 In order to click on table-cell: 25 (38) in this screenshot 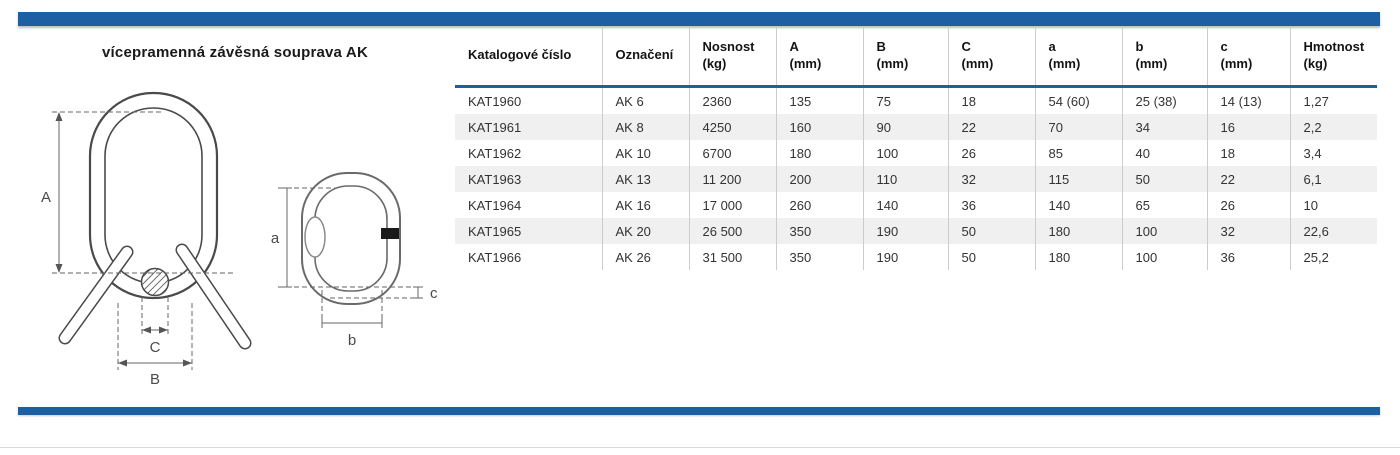, I will do `click(1164, 100)`.